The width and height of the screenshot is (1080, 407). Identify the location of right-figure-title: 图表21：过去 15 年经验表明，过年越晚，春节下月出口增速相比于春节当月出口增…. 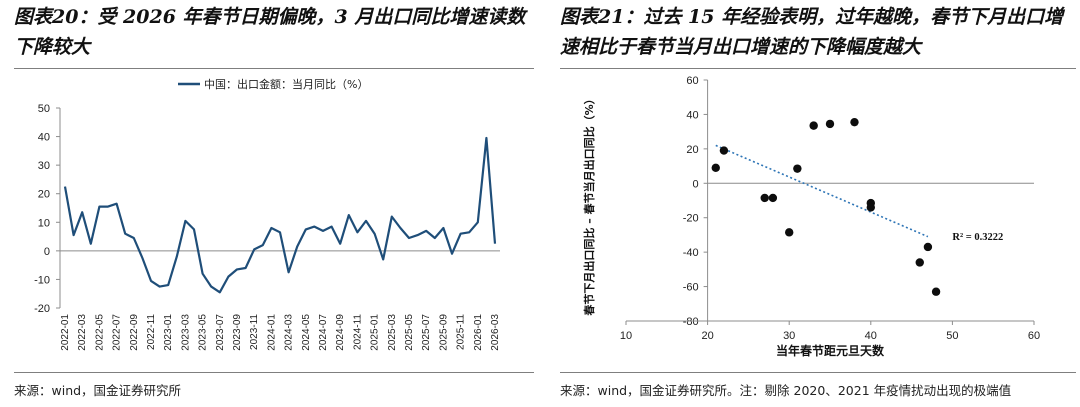
(812, 32).